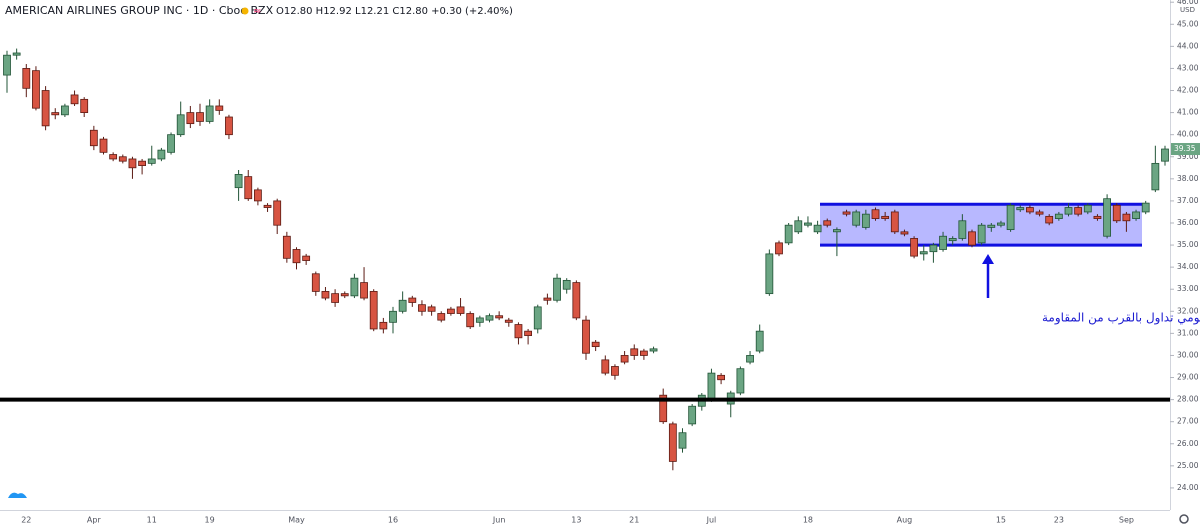  What do you see at coordinates (1184, 519) in the screenshot?
I see `settings-icon` at bounding box center [1184, 519].